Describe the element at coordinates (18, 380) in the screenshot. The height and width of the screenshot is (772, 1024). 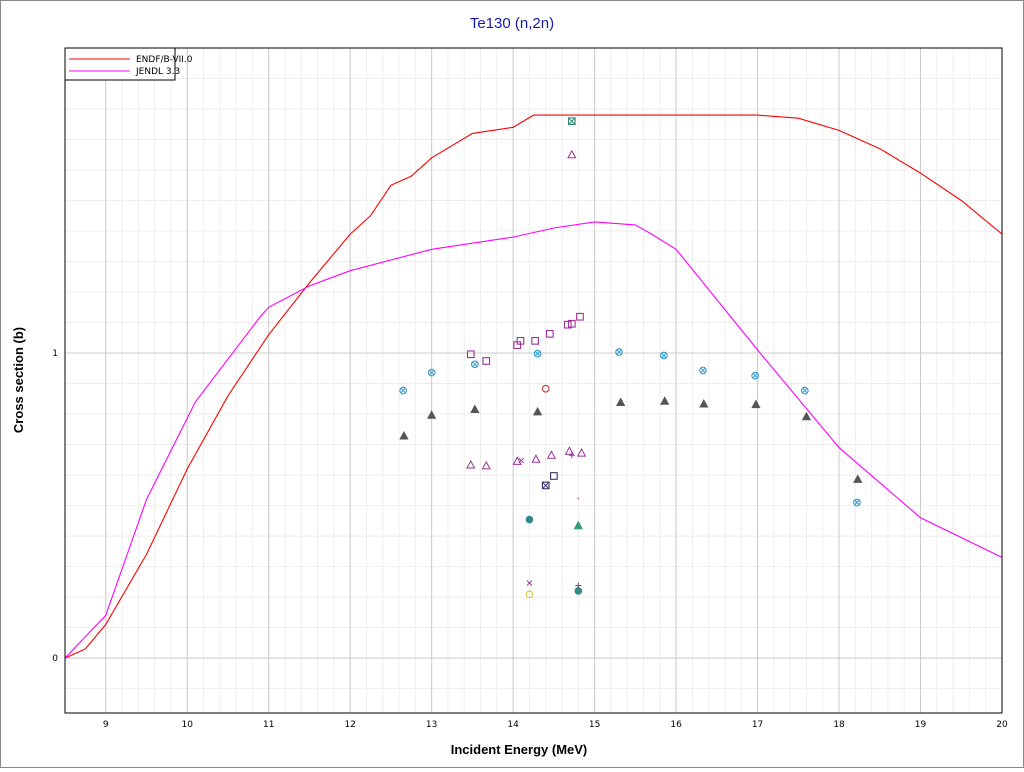
I see `y-axis-label: Cross section (b)` at that location.